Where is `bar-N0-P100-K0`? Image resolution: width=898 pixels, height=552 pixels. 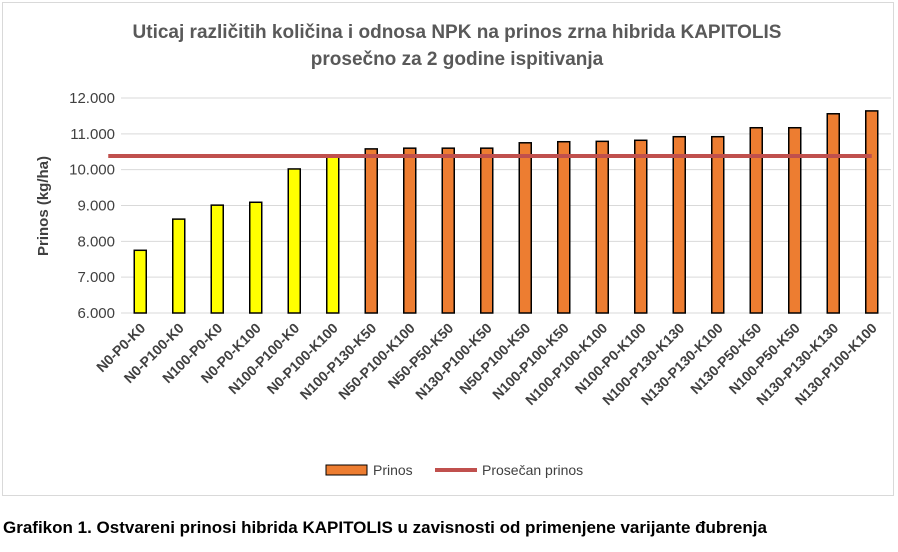
bar-N0-P100-K0 is located at coordinates (179, 266).